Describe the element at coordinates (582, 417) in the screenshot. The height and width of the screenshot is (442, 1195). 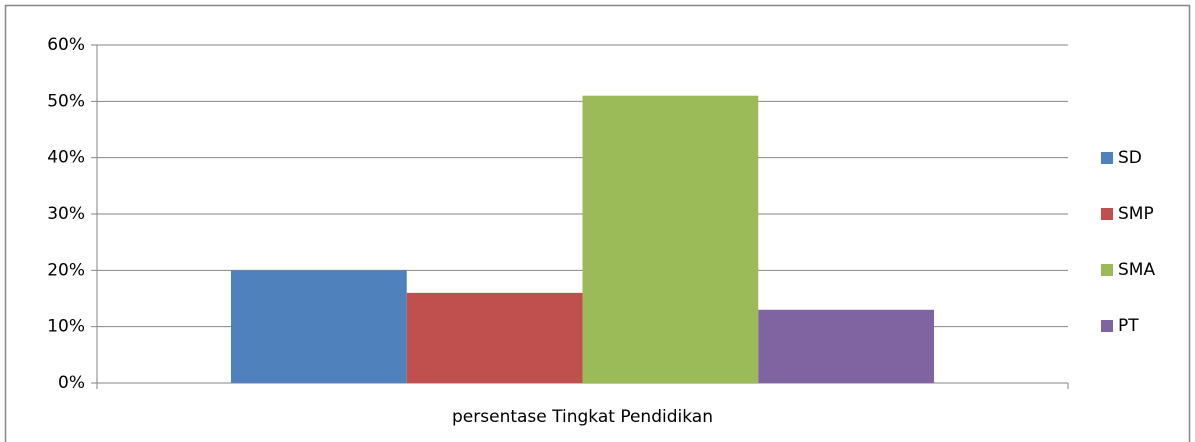
I see `x-tick-label: persentase Tingkat Pendidikan` at that location.